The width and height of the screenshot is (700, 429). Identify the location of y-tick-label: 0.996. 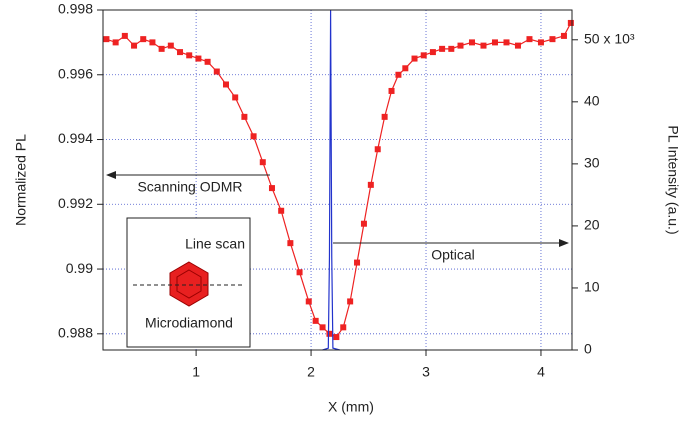
(75, 73).